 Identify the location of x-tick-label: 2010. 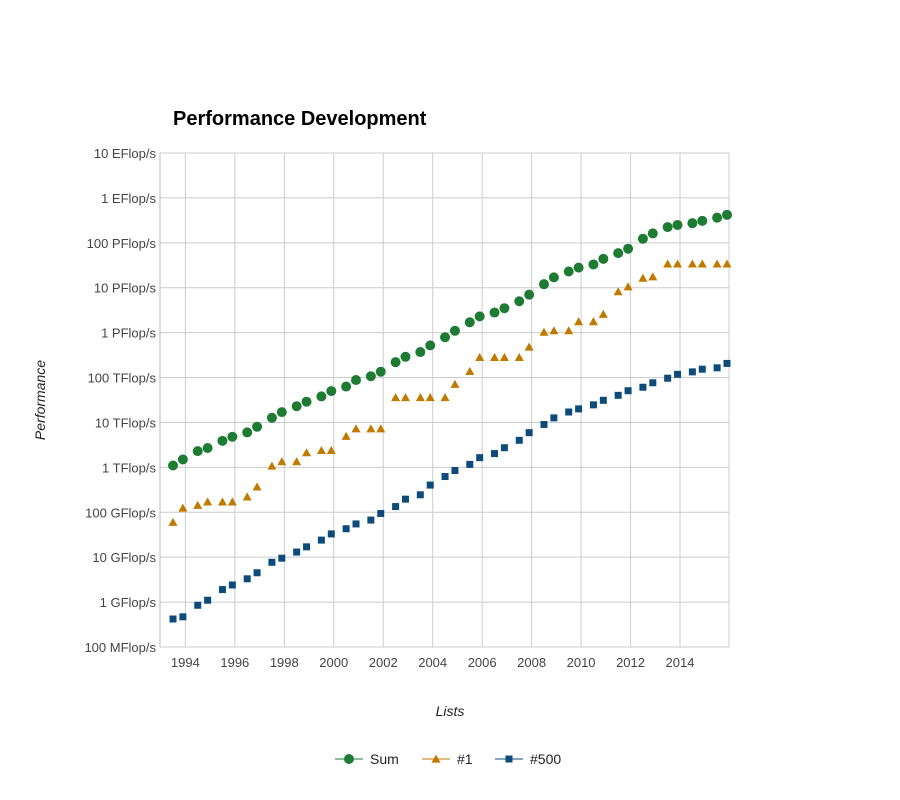
(581, 662).